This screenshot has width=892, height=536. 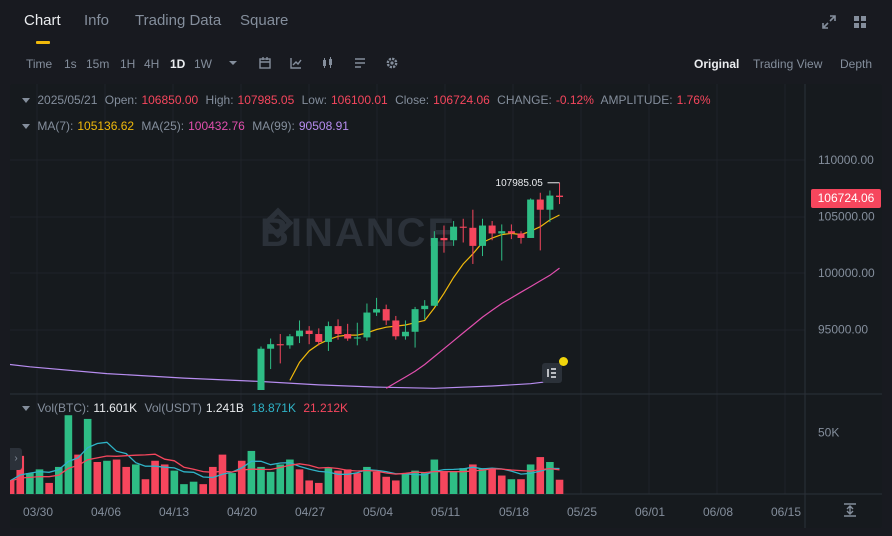 I want to click on view-depth: Depth, so click(x=856, y=64).